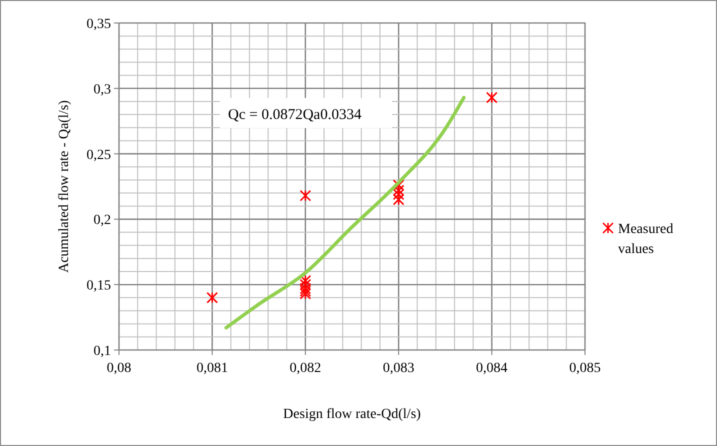 The image size is (717, 446). What do you see at coordinates (352, 414) in the screenshot?
I see `x-axis-title: Design flow rate-Qd(l/s)` at bounding box center [352, 414].